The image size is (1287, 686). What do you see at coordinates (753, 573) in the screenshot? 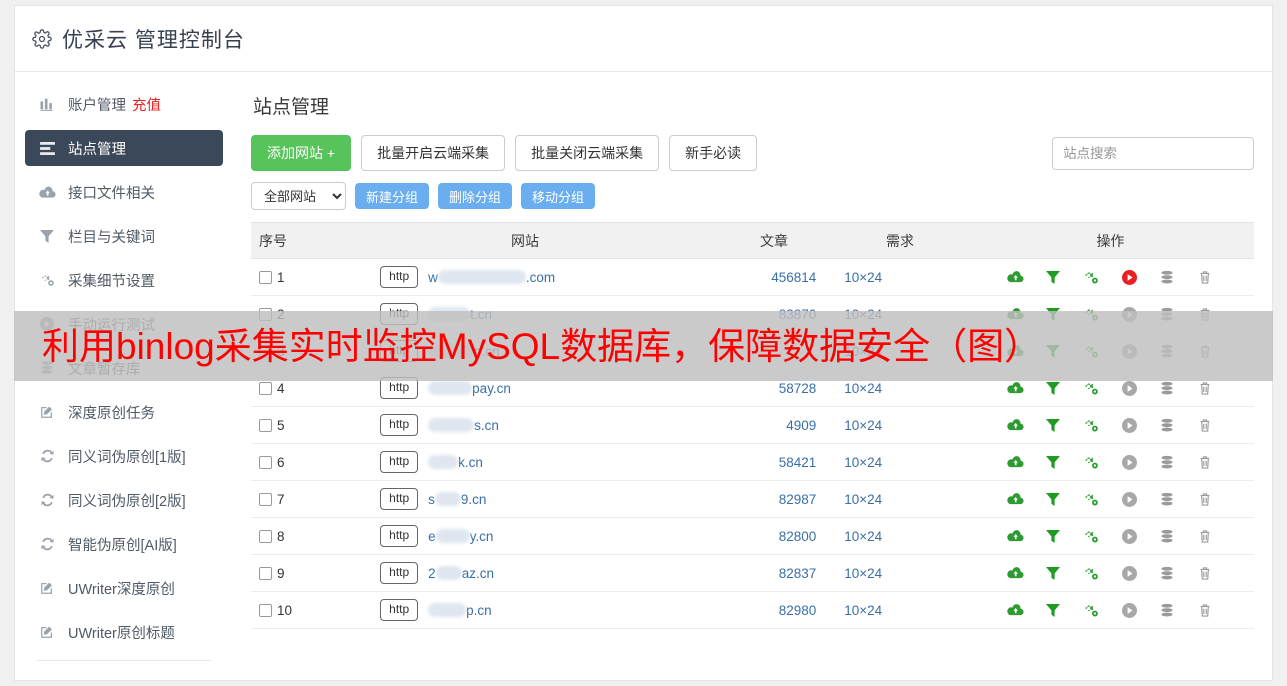
I see `table-row: 9 http 2 az.cn 82837 10×24` at bounding box center [753, 573].